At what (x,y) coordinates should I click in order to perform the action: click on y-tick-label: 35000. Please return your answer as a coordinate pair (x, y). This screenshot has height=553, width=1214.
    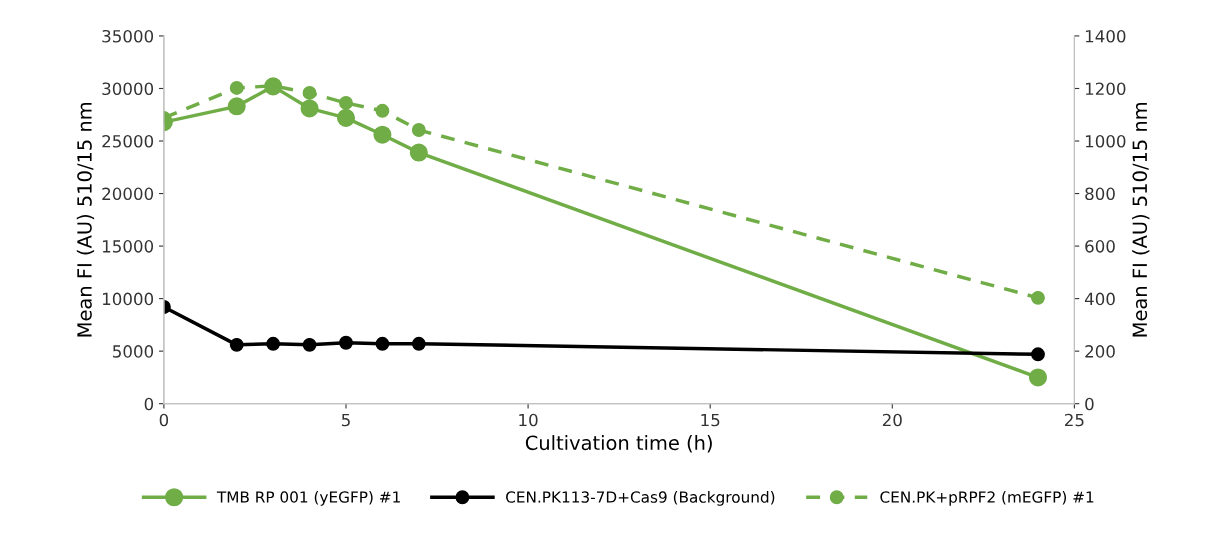
    Looking at the image, I should click on (128, 36).